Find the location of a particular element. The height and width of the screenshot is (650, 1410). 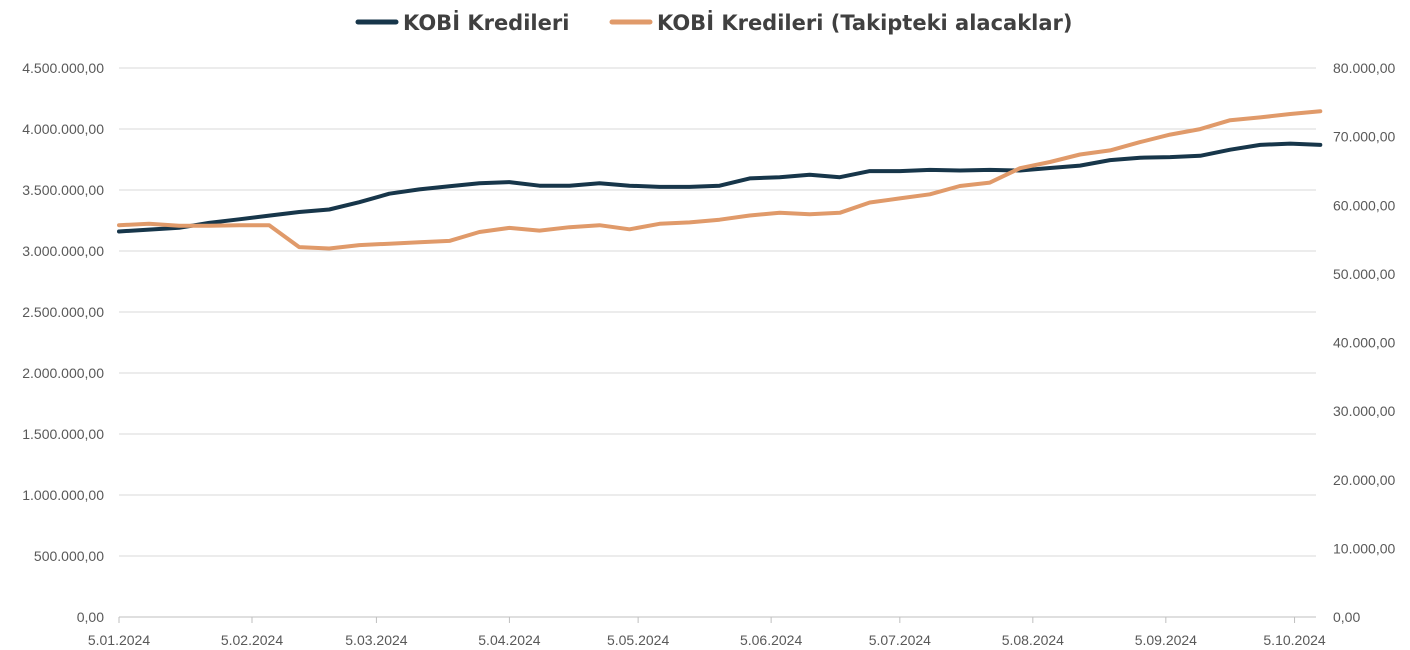

y-right-tick-label: 40.000,00 is located at coordinates (1364, 343).